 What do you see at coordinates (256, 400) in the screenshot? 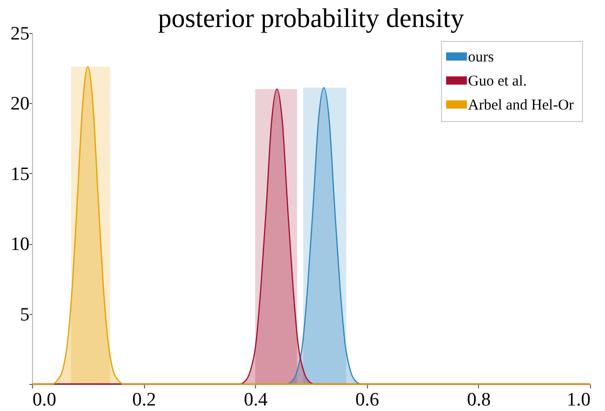
I see `x-tick-label: 0.4` at bounding box center [256, 400].